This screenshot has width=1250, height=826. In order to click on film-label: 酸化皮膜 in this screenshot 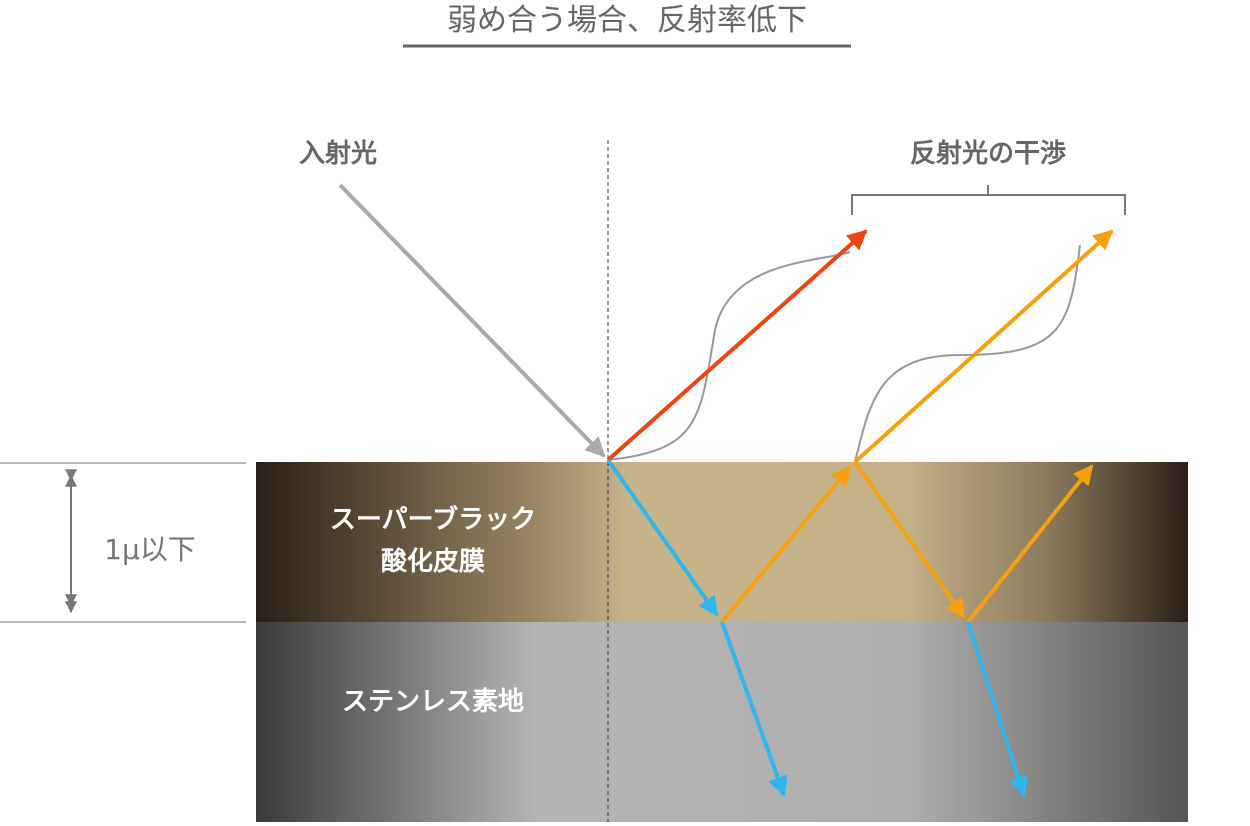, I will do `click(433, 562)`.